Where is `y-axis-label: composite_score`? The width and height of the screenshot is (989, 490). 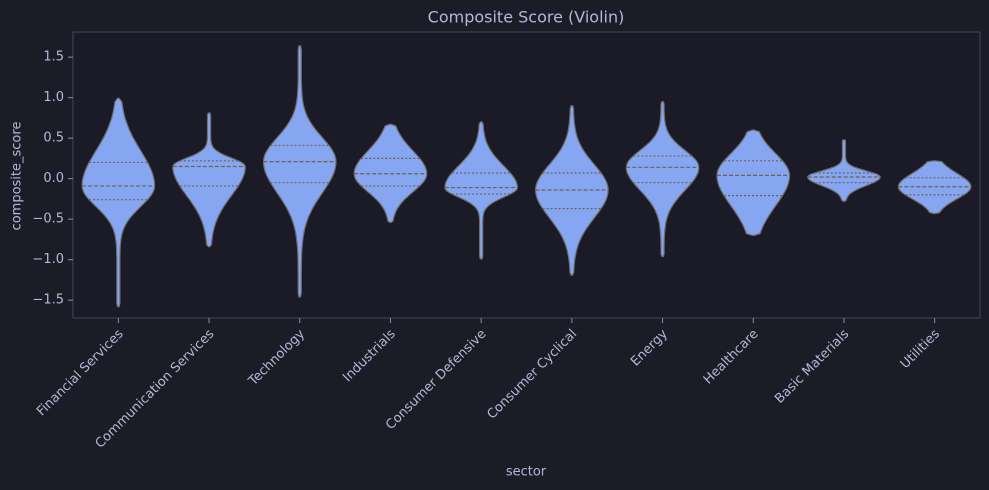
y-axis-label: composite_score is located at coordinates (17, 176).